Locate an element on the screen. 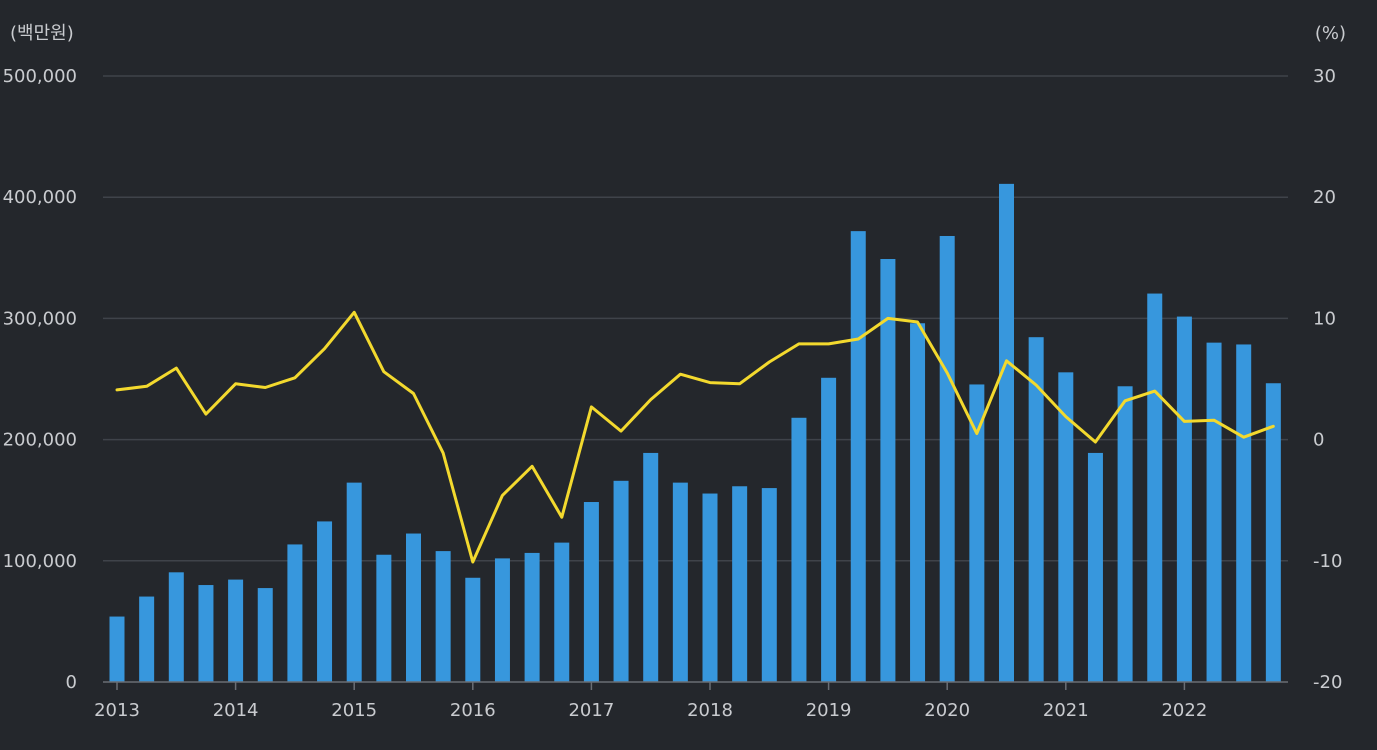  x-axis-ticks: 2013 2014 2015 2016 2017 2018 2019 2020 2021 2022 is located at coordinates (650, 701).